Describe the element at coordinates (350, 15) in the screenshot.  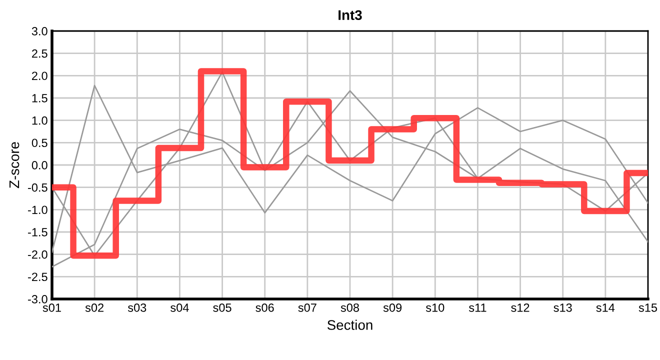
I see `chart-title: Int3` at that location.